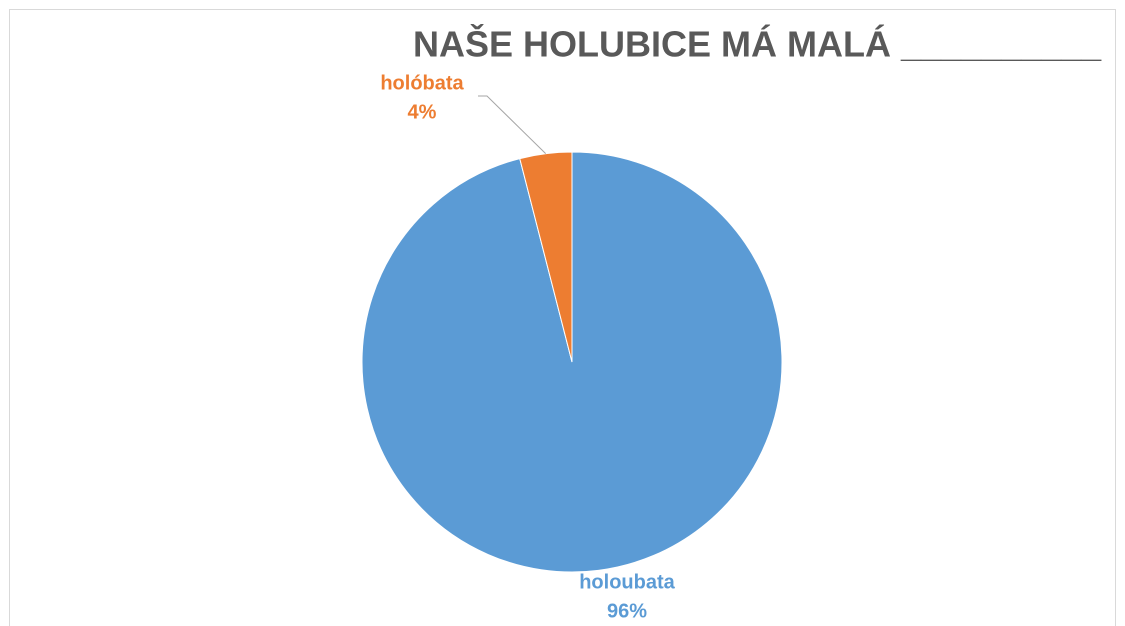 The height and width of the screenshot is (626, 1125). I want to click on slice-value-label: 4%, so click(422, 112).